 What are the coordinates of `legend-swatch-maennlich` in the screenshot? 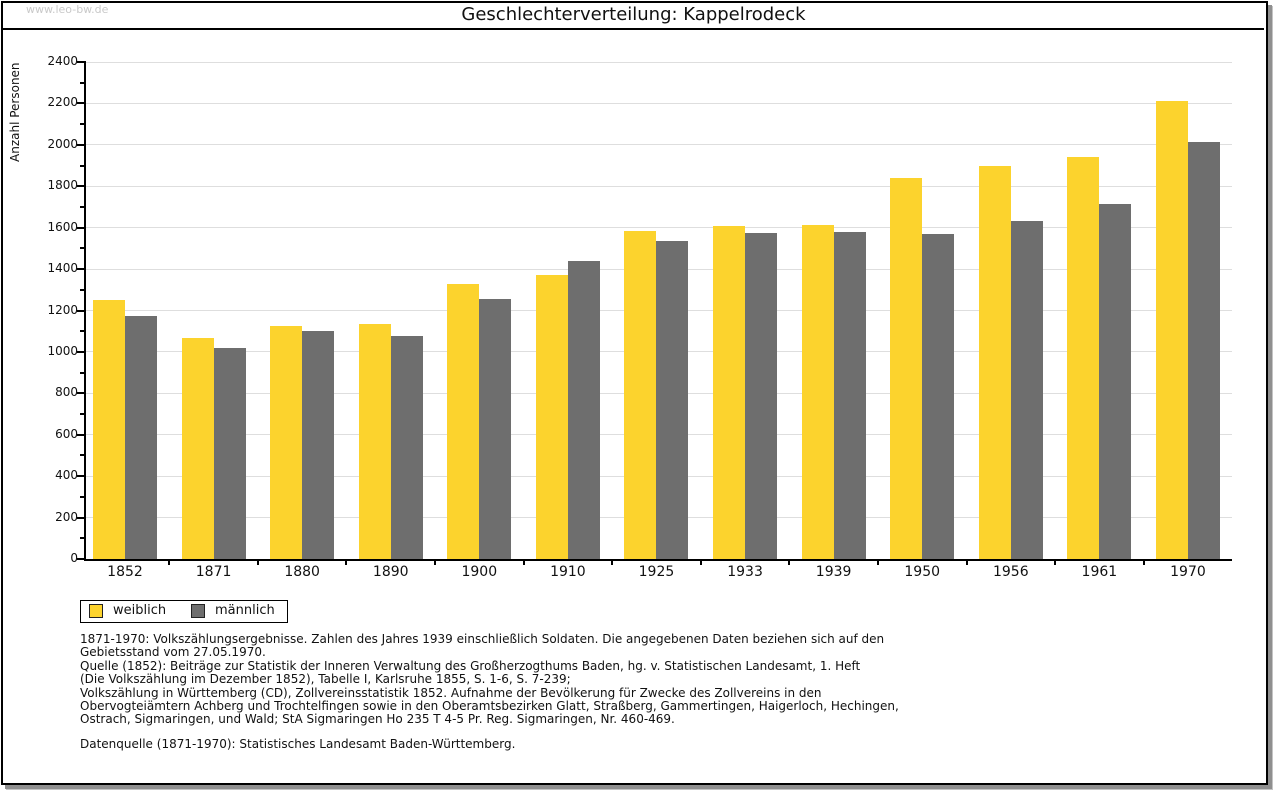 It's located at (198, 611).